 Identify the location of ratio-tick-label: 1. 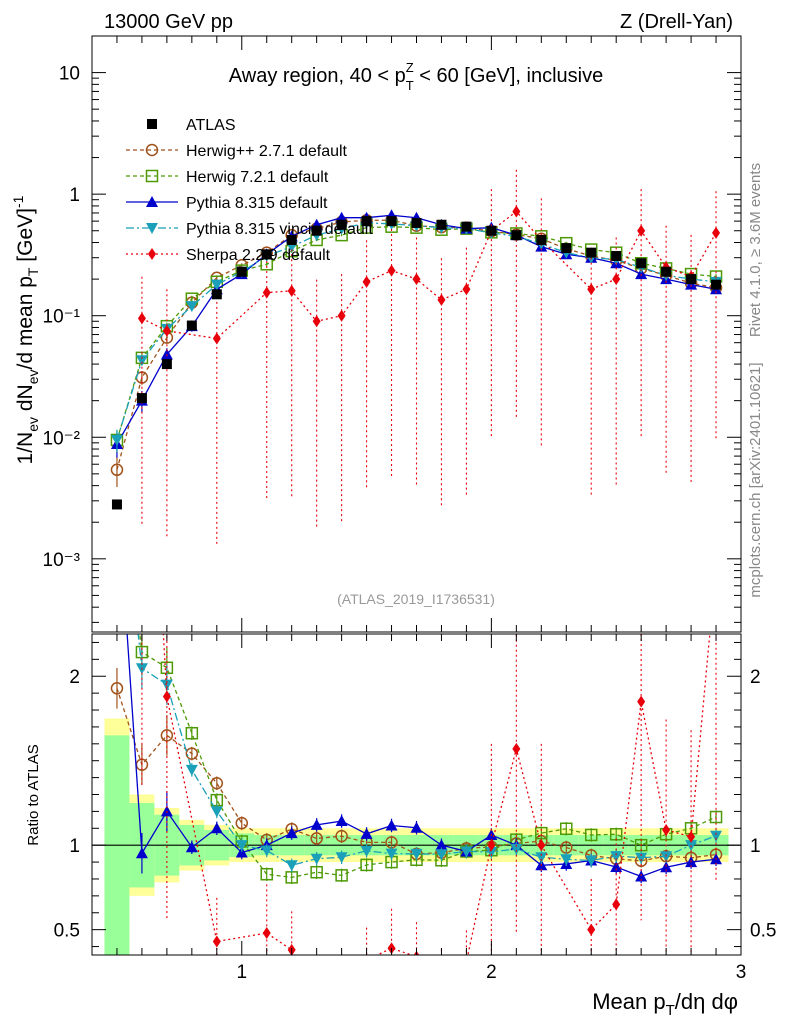
(74, 846).